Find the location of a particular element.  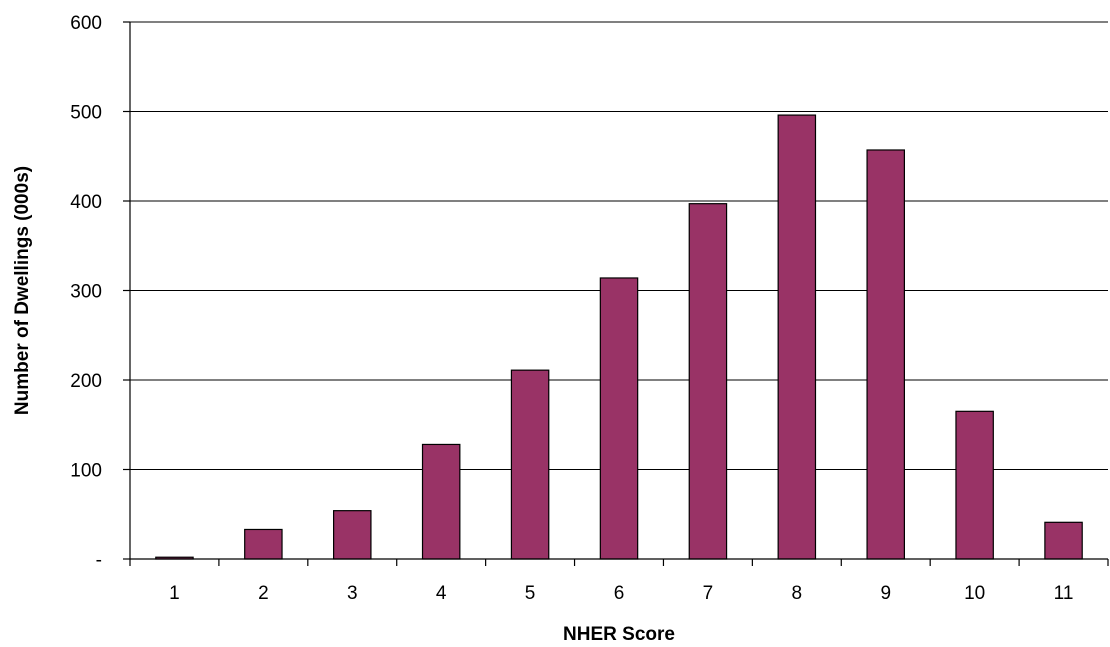

x-tick-label: 3 is located at coordinates (352, 593).